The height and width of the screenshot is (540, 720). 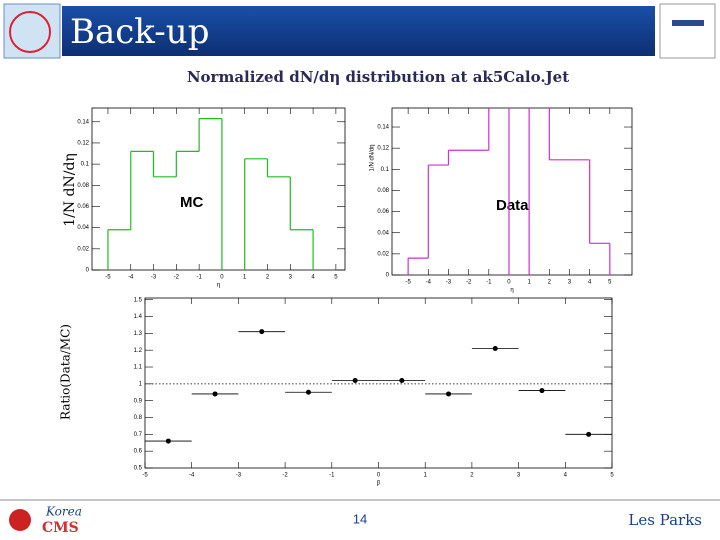 I want to click on page-number: 14, so click(x=360, y=518).